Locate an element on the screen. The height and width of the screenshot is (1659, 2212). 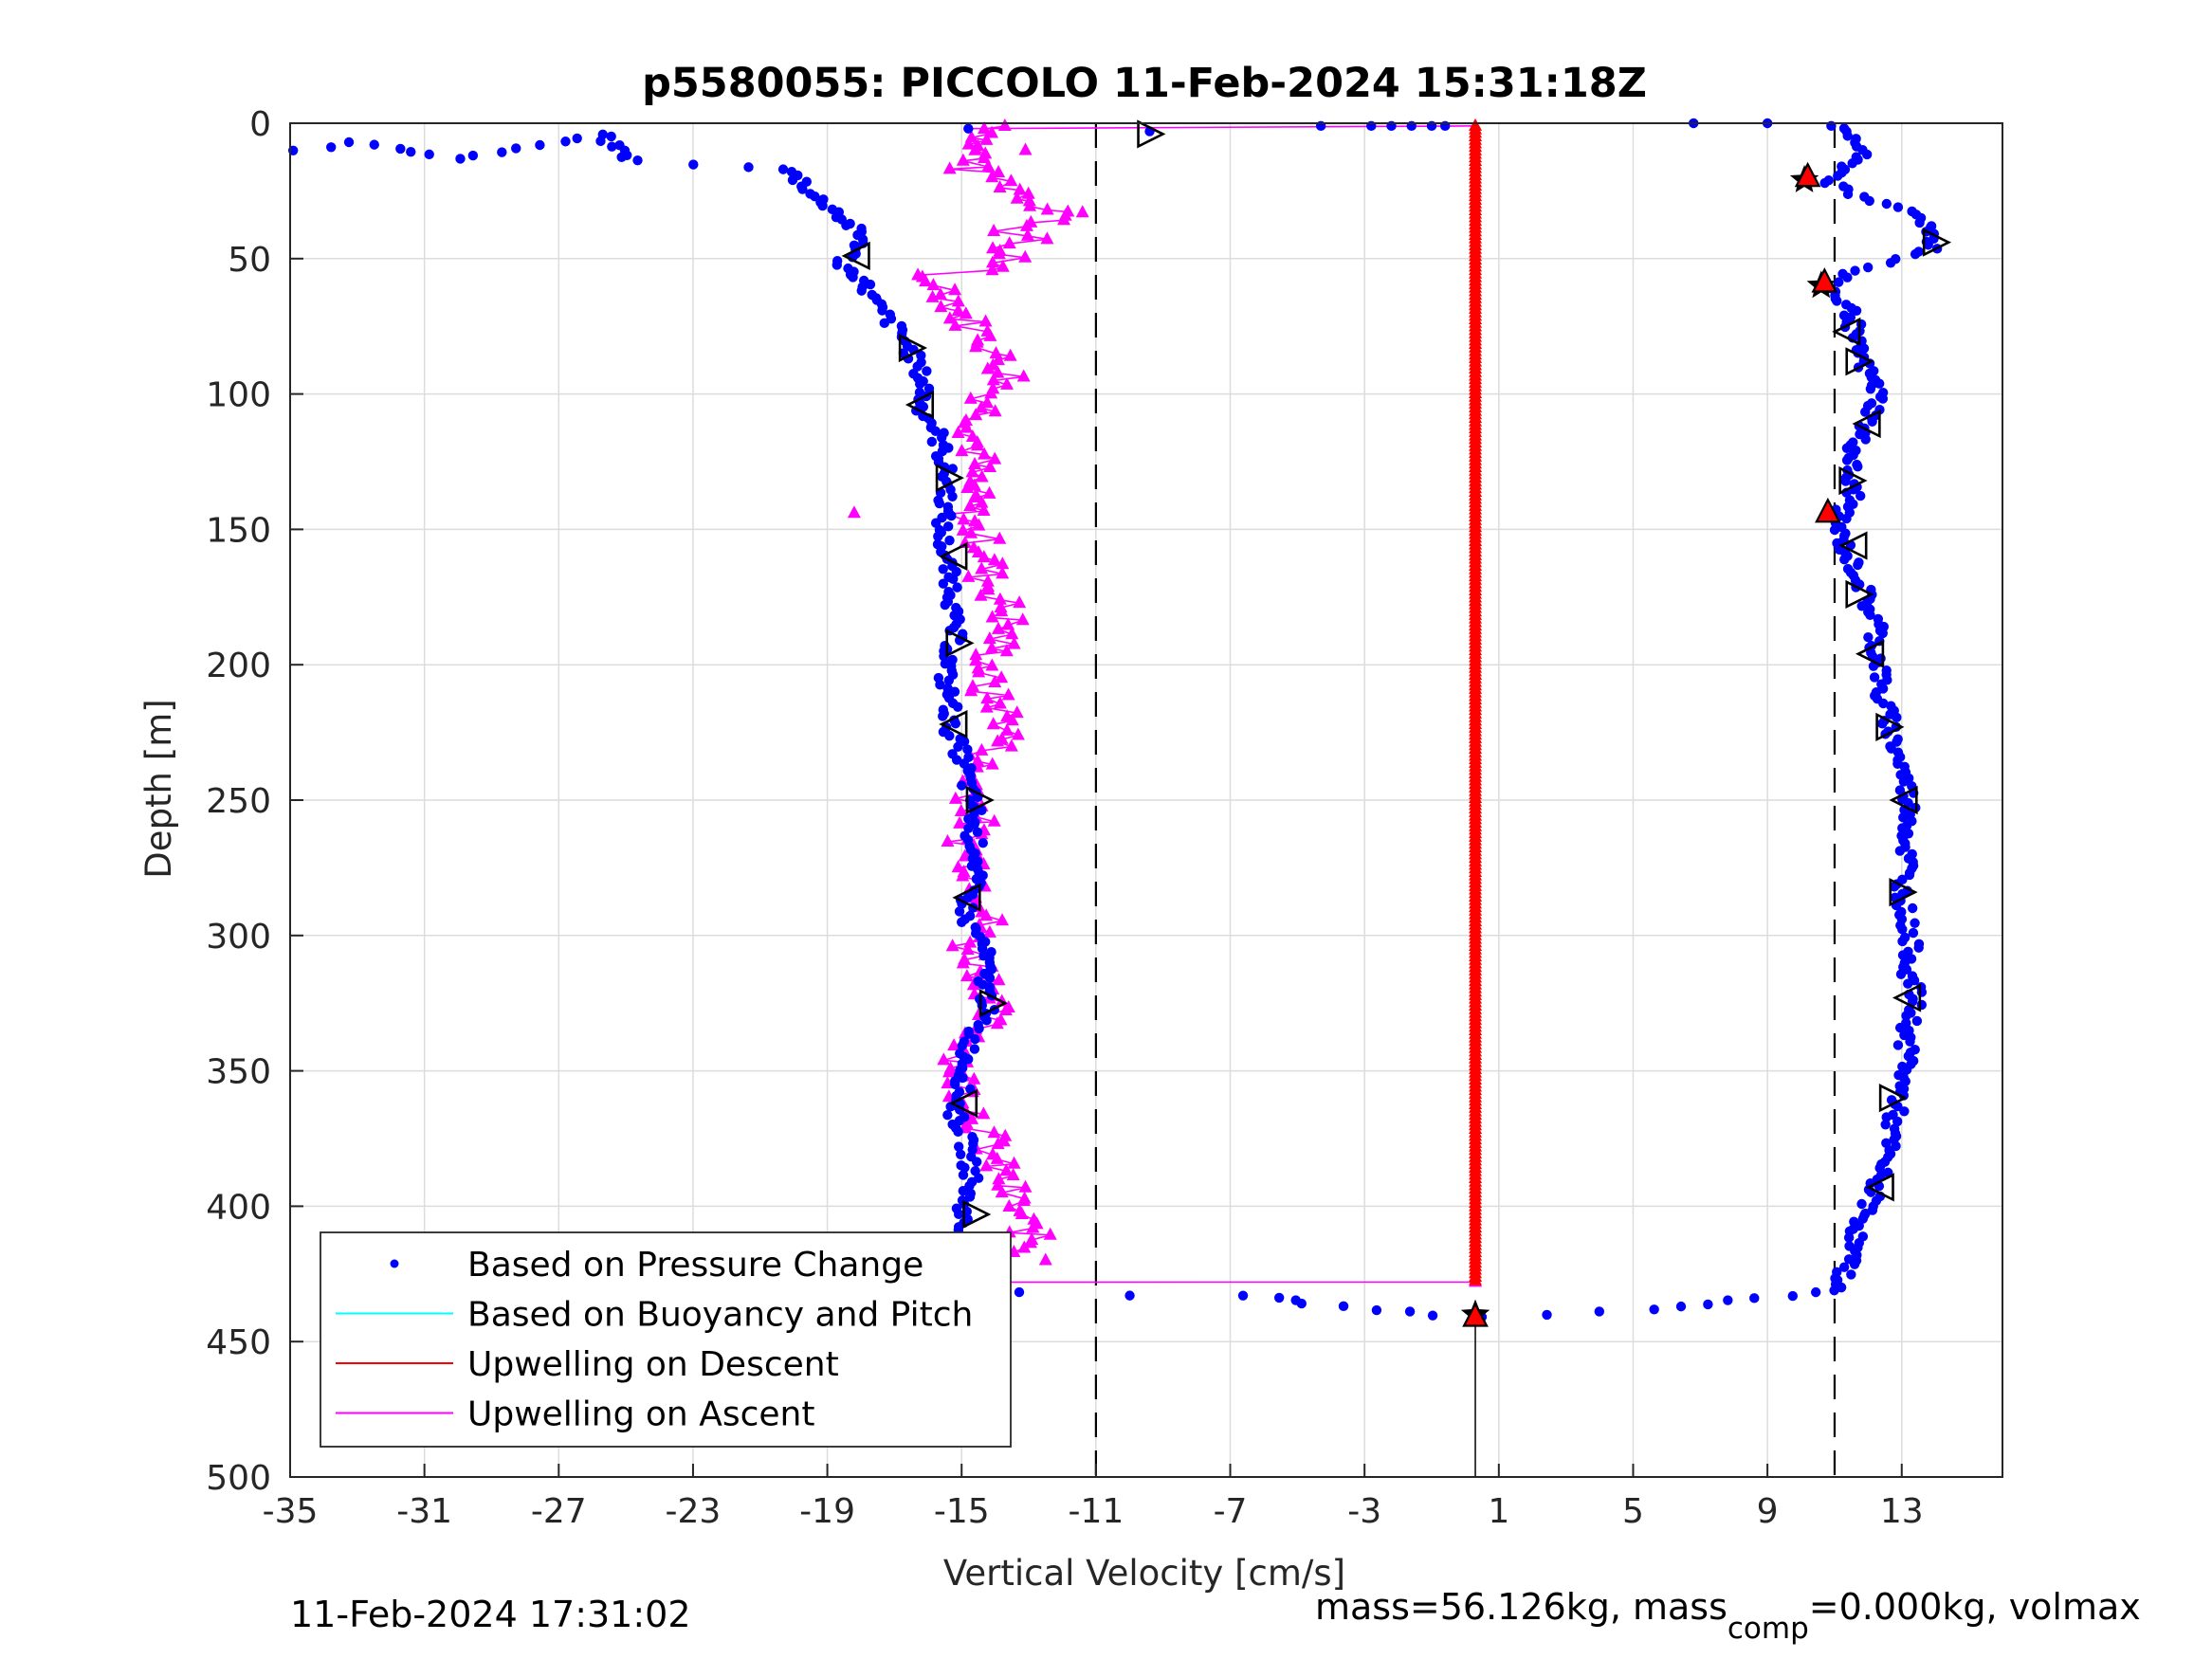
y-tick-label: 500 is located at coordinates (238, 1478).